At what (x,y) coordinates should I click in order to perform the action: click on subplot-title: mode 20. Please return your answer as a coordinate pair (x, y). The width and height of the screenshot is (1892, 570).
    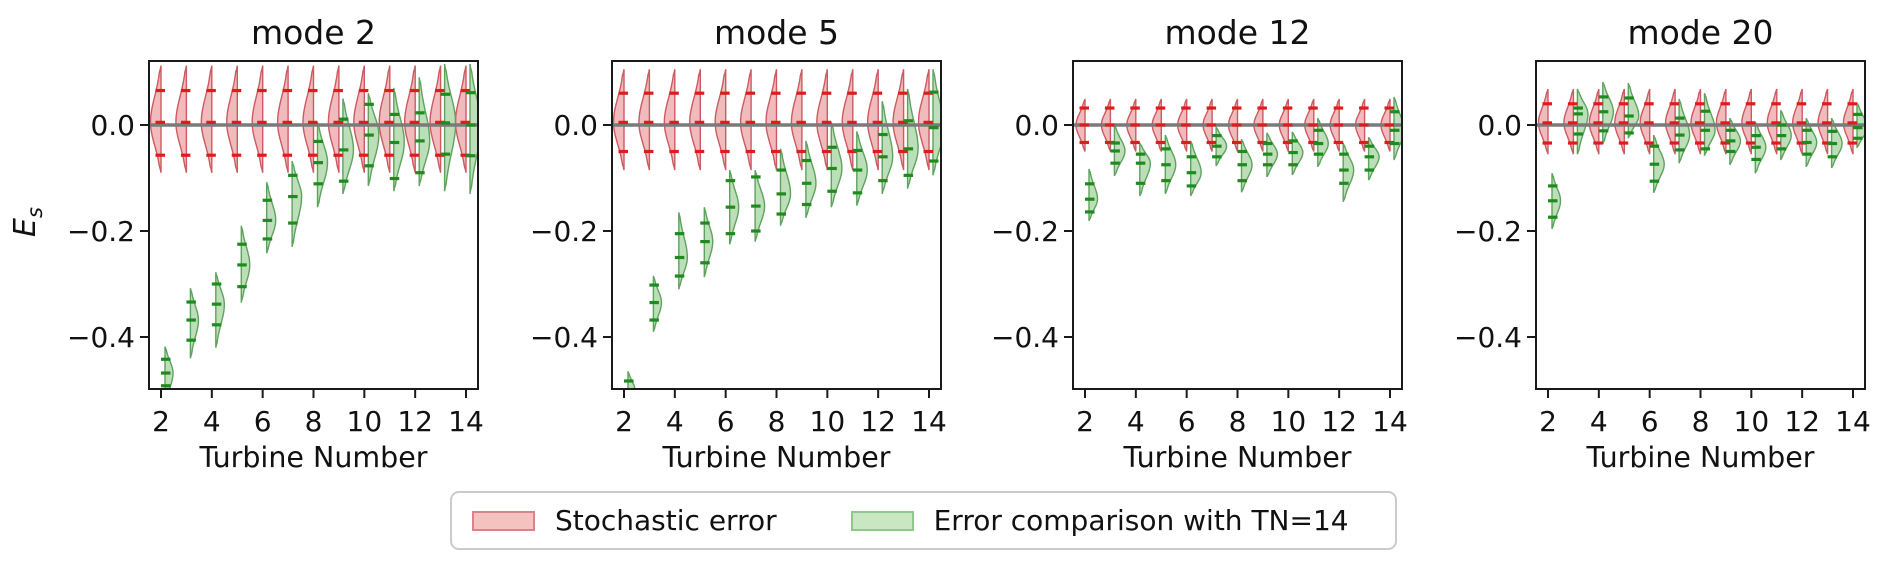
    Looking at the image, I should click on (1700, 32).